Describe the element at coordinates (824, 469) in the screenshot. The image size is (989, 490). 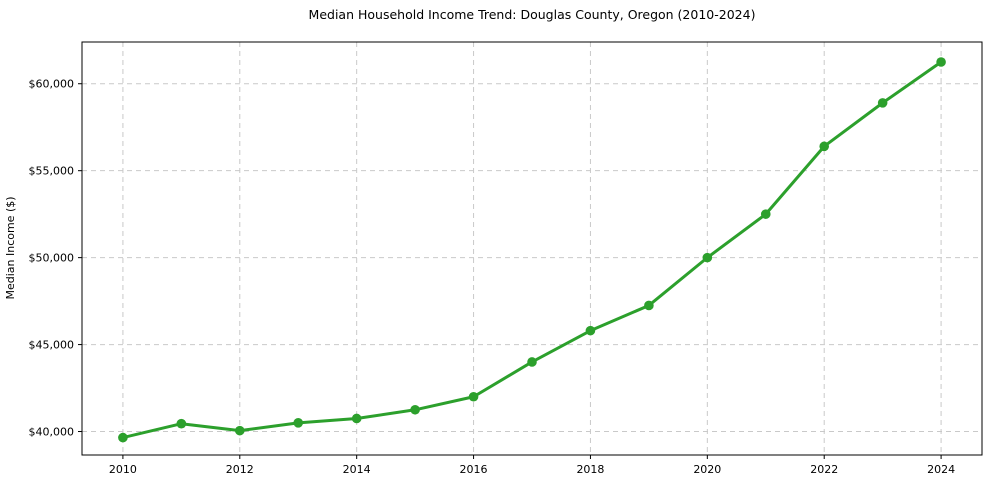
I see `x-tick-label: 2022` at that location.